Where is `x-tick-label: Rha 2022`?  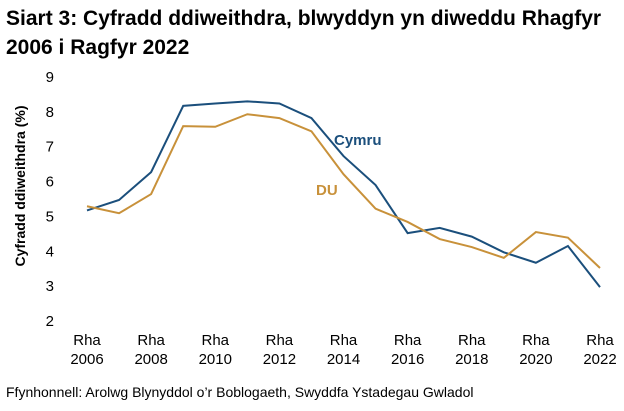 x-tick-label: Rha 2022 is located at coordinates (600, 350).